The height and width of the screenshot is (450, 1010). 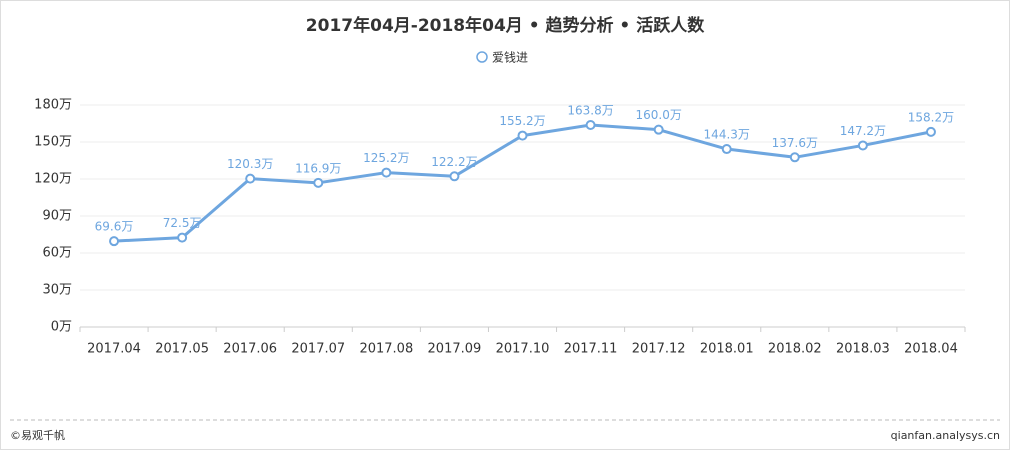 What do you see at coordinates (727, 349) in the screenshot?
I see `x-tick-label: 2018.01` at bounding box center [727, 349].